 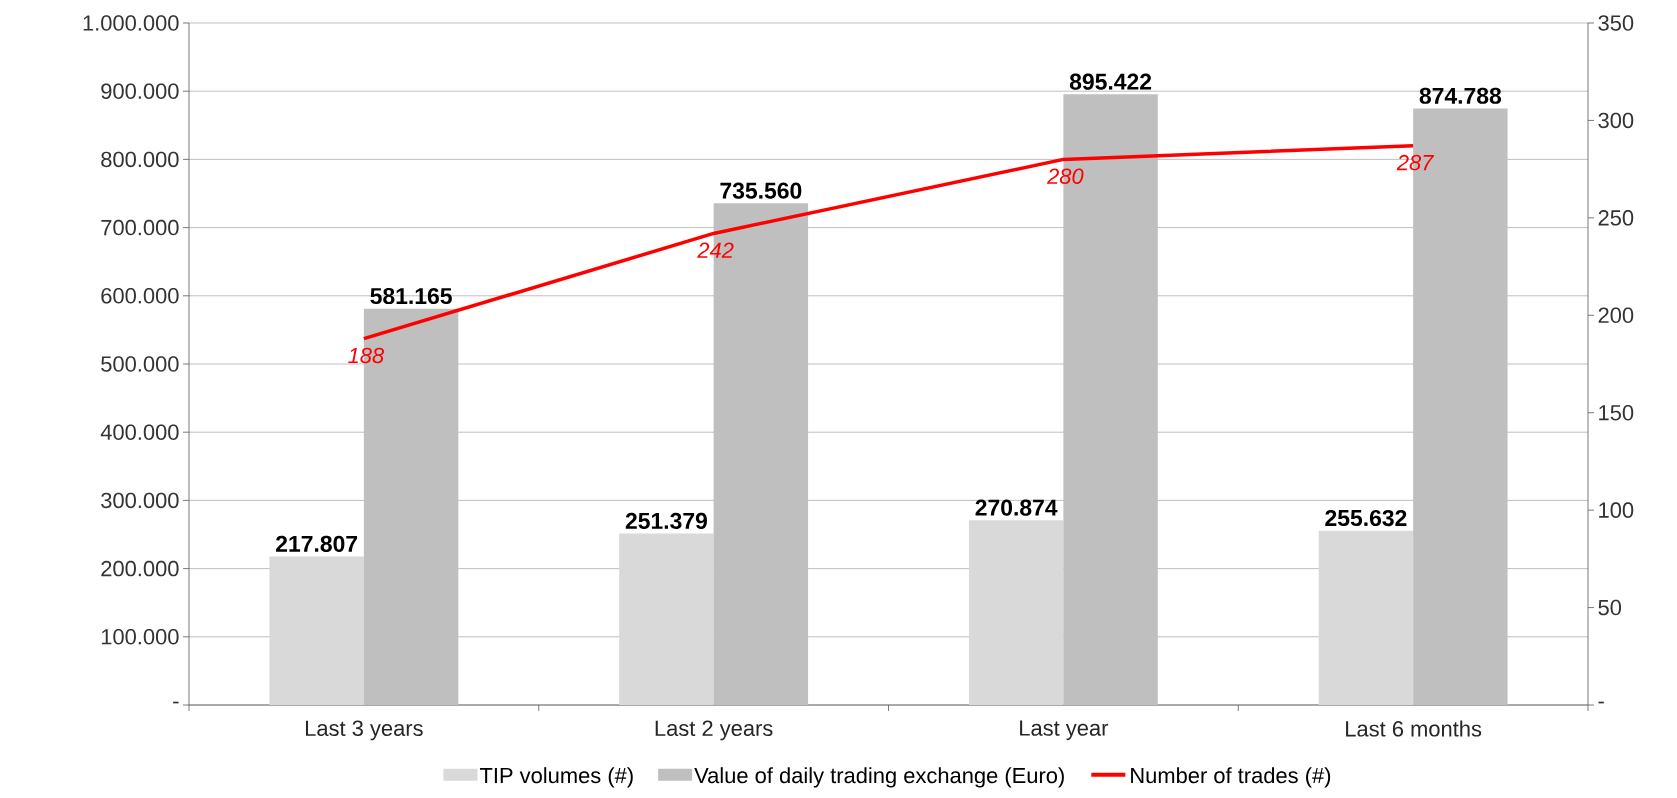 What do you see at coordinates (364, 730) in the screenshot?
I see `x-tick-label: Last 3 years` at bounding box center [364, 730].